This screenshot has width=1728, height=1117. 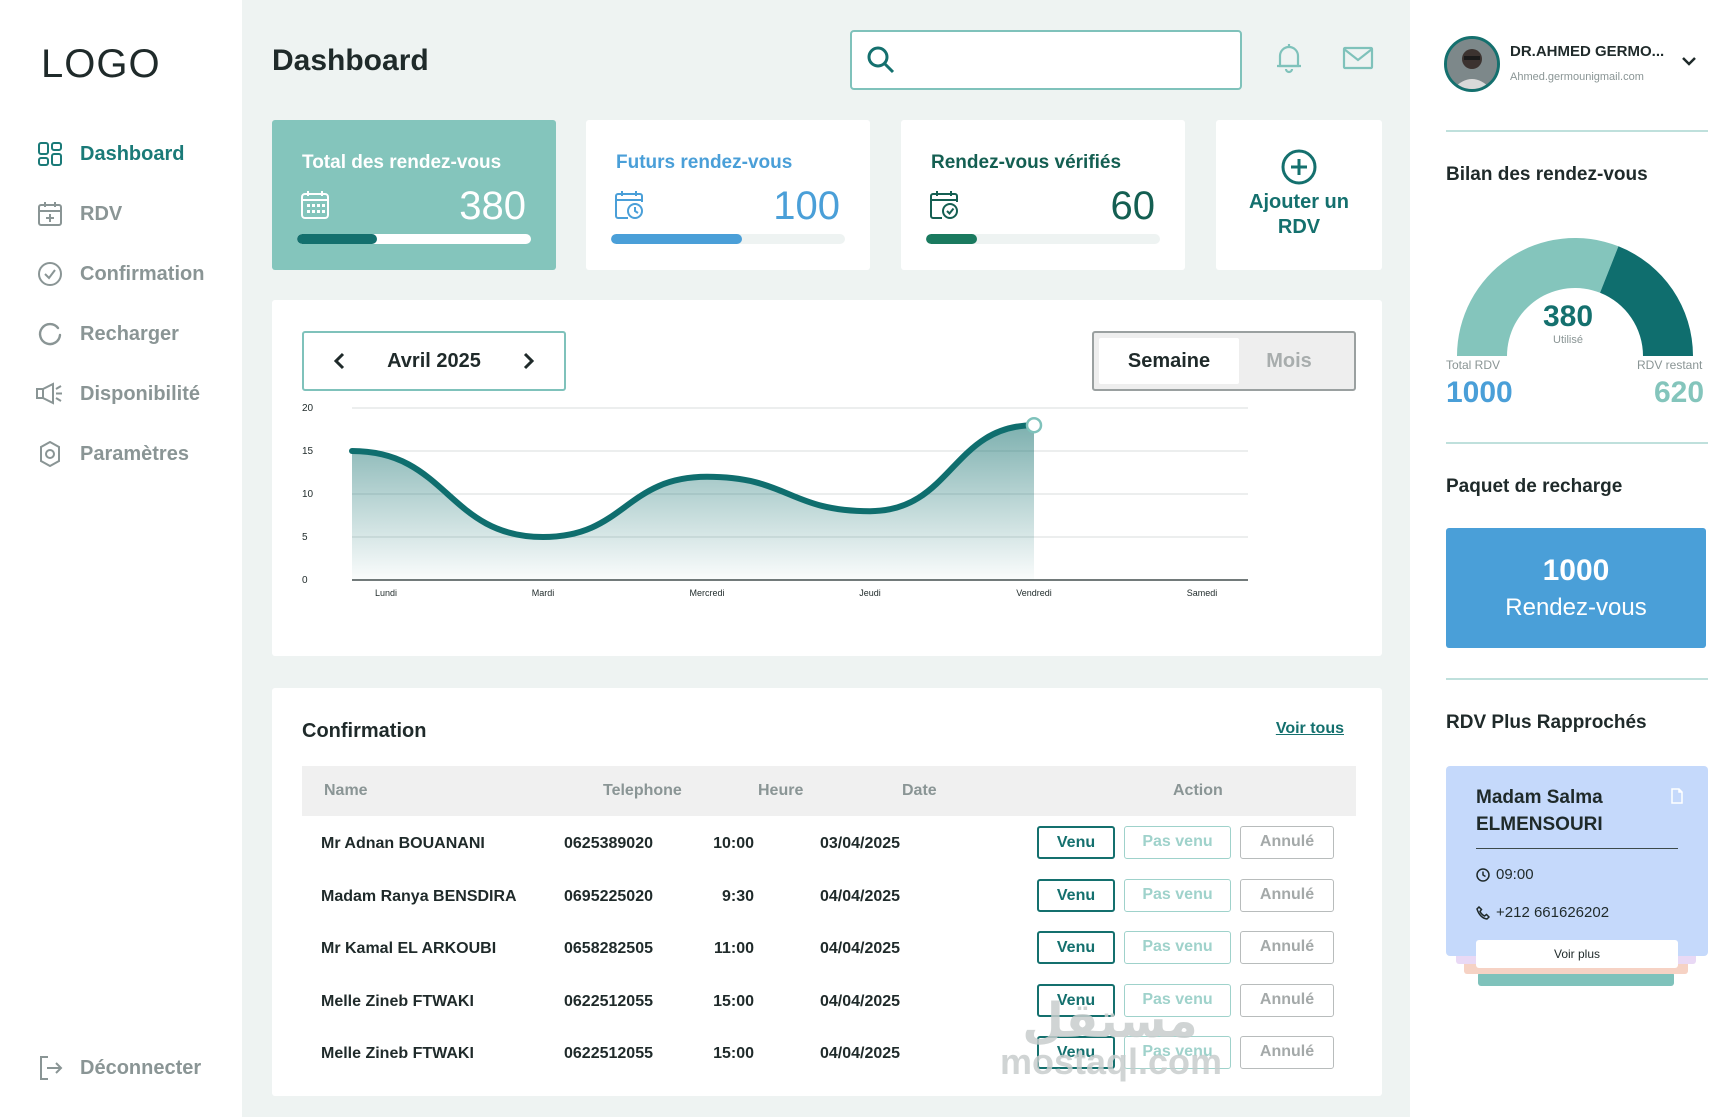 I want to click on see-more-button: Voir plus, so click(x=1577, y=954).